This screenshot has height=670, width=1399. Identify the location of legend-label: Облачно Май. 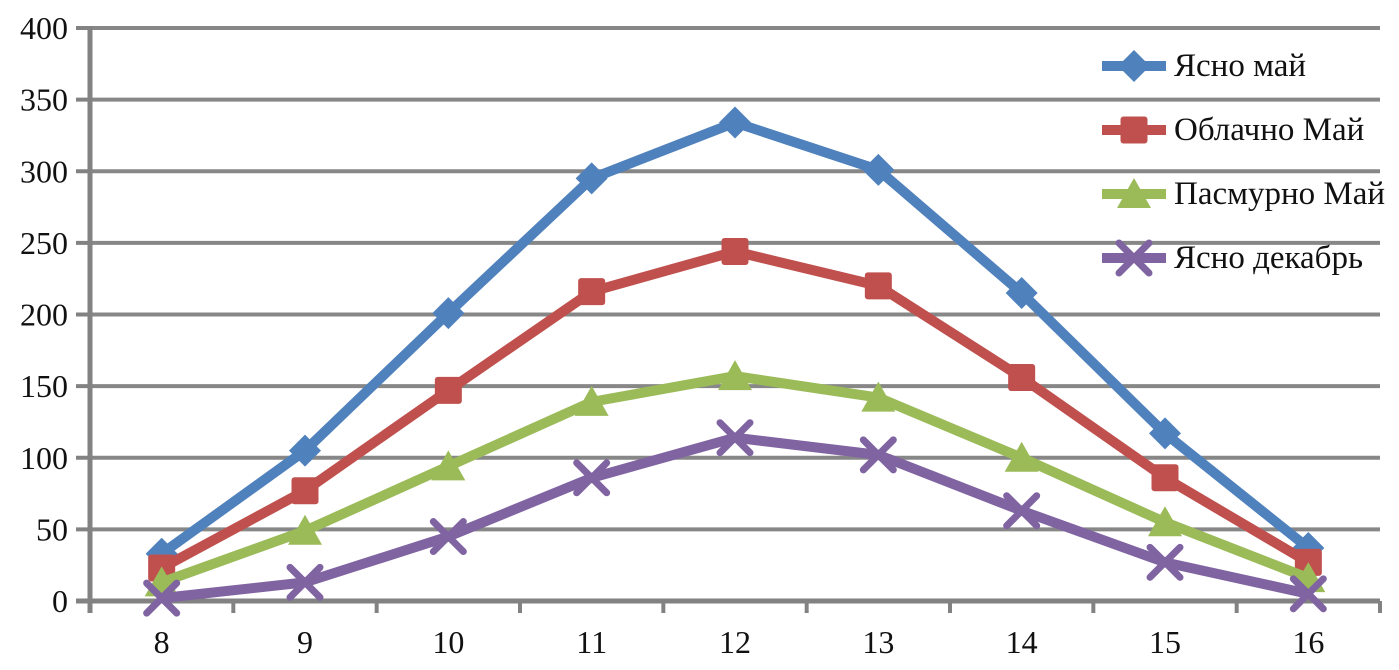
(1269, 129).